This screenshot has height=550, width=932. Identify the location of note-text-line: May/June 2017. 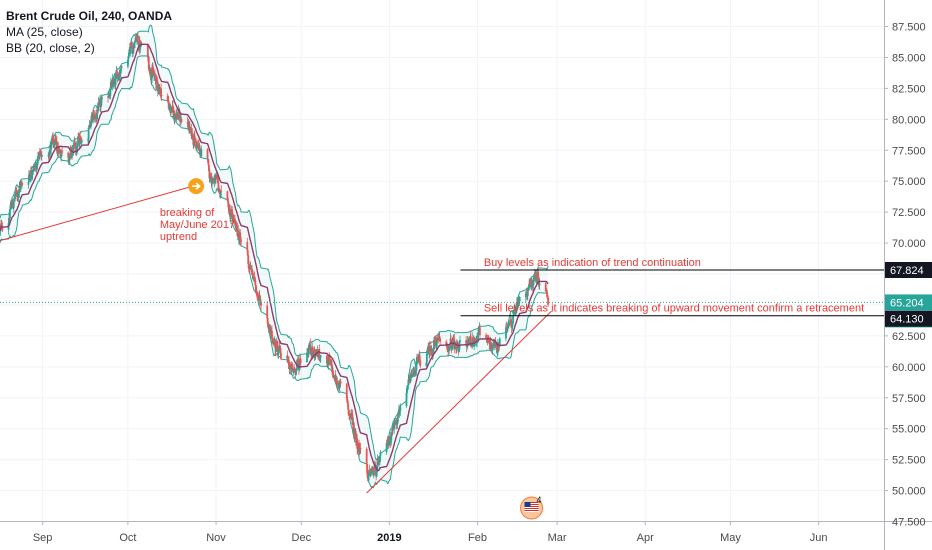
(197, 225).